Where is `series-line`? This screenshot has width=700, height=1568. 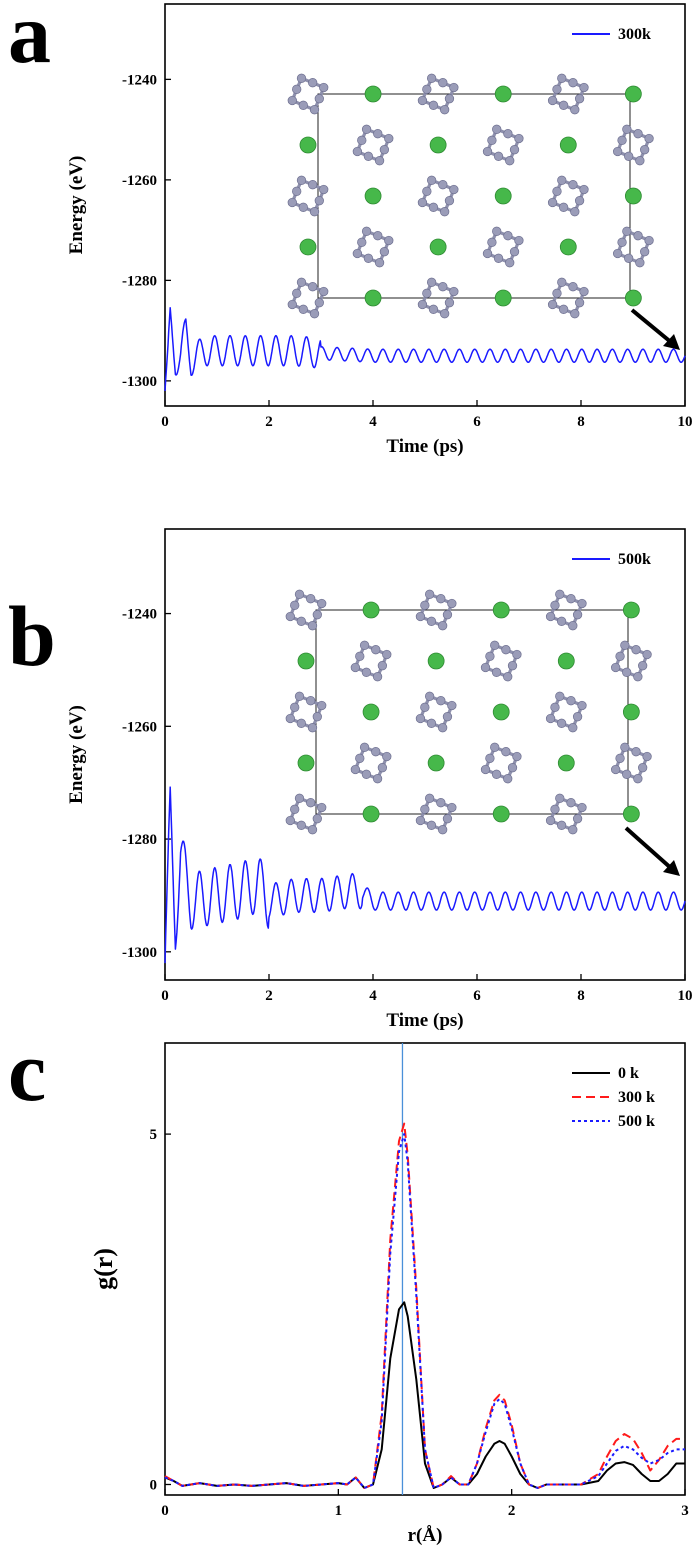
series-line is located at coordinates (425, 349).